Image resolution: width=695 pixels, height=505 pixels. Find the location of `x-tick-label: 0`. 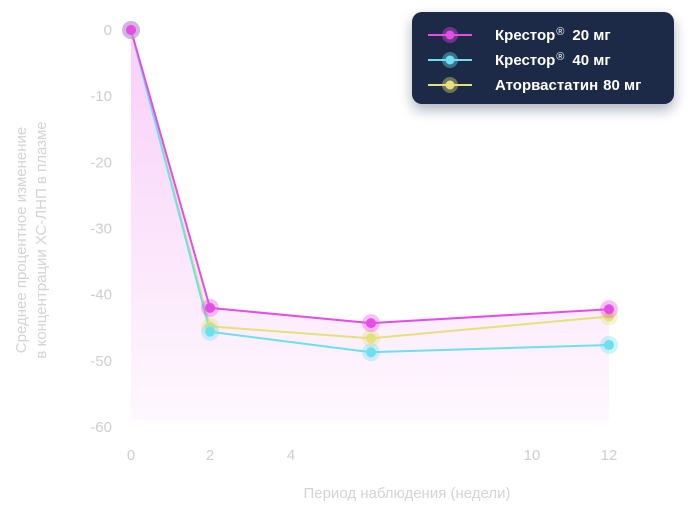

x-tick-label: 0 is located at coordinates (131, 455).